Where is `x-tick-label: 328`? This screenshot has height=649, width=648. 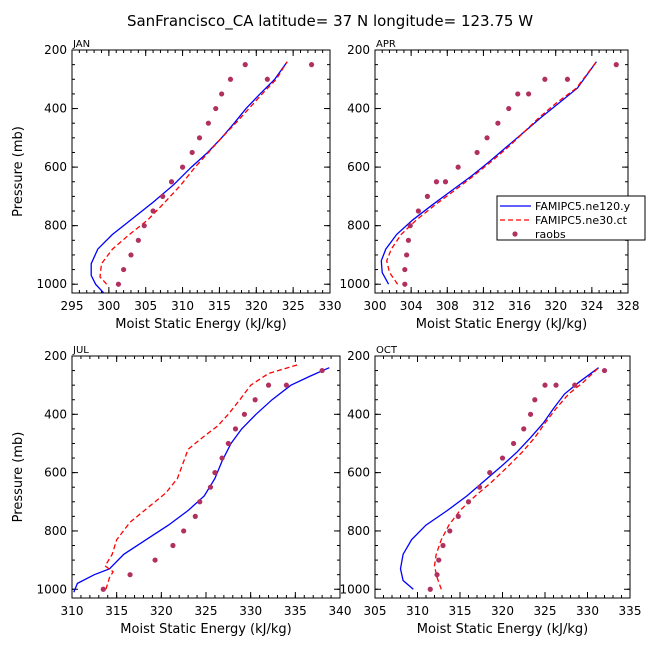
x-tick-label: 328 is located at coordinates (628, 306).